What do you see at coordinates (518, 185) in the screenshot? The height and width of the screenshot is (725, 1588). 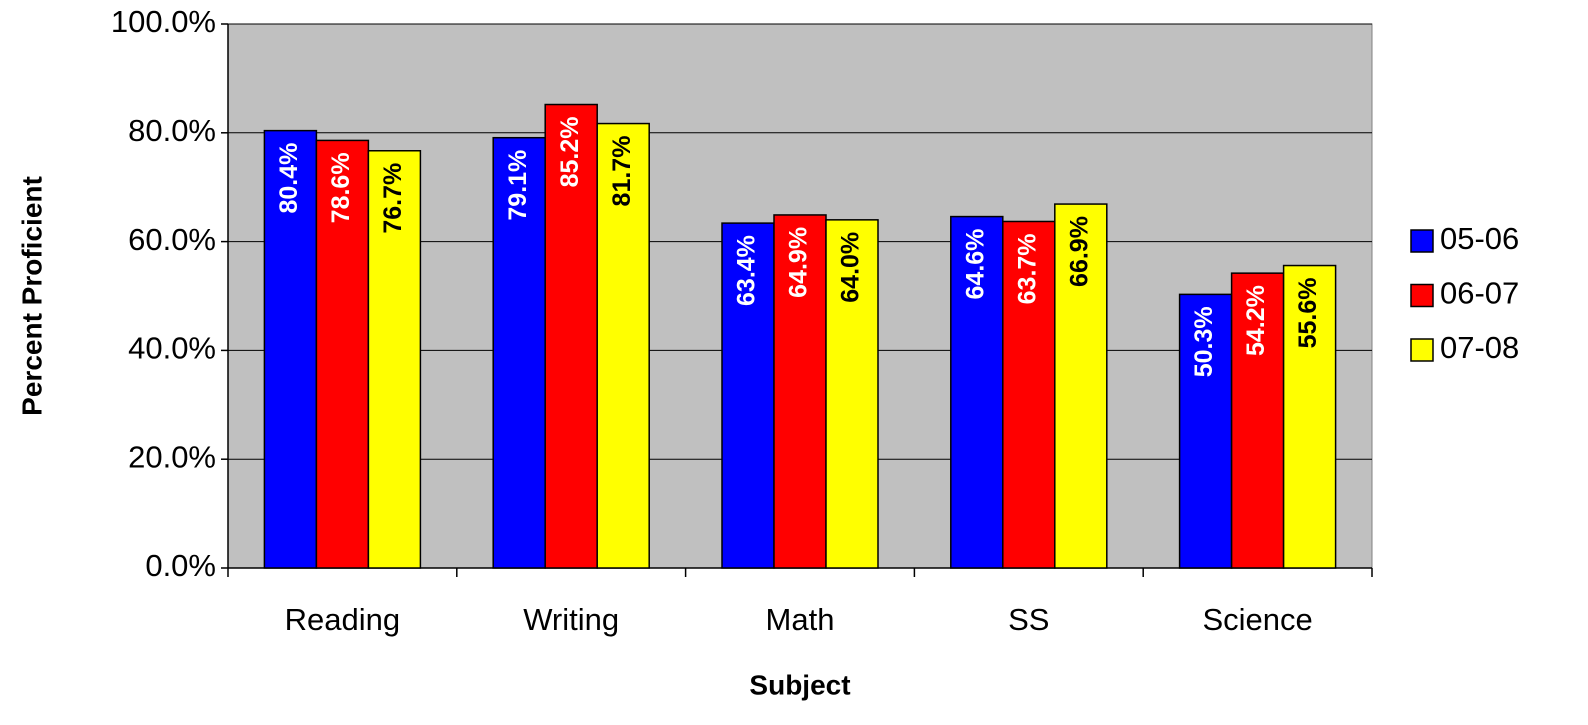 I see `data-label: 79.1%` at bounding box center [518, 185].